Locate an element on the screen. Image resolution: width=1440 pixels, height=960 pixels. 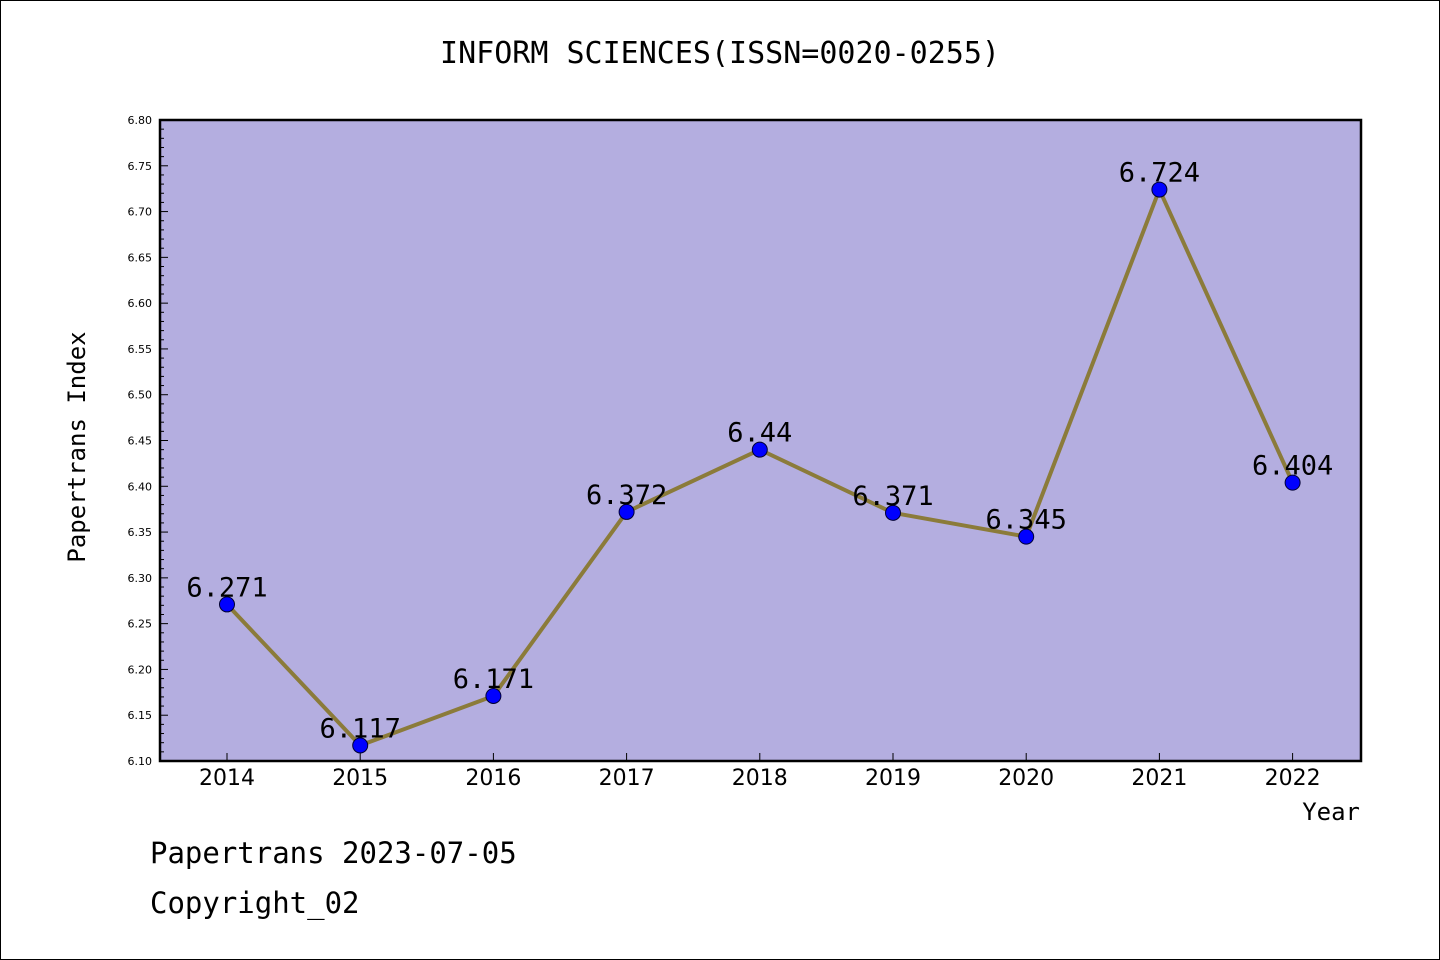
data-label: 6.372 is located at coordinates (626, 495).